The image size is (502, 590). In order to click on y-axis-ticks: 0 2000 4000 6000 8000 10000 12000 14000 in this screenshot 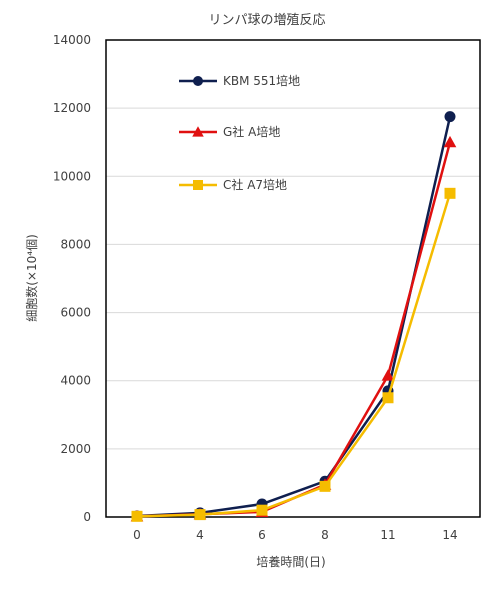, I will do `click(72, 278)`.